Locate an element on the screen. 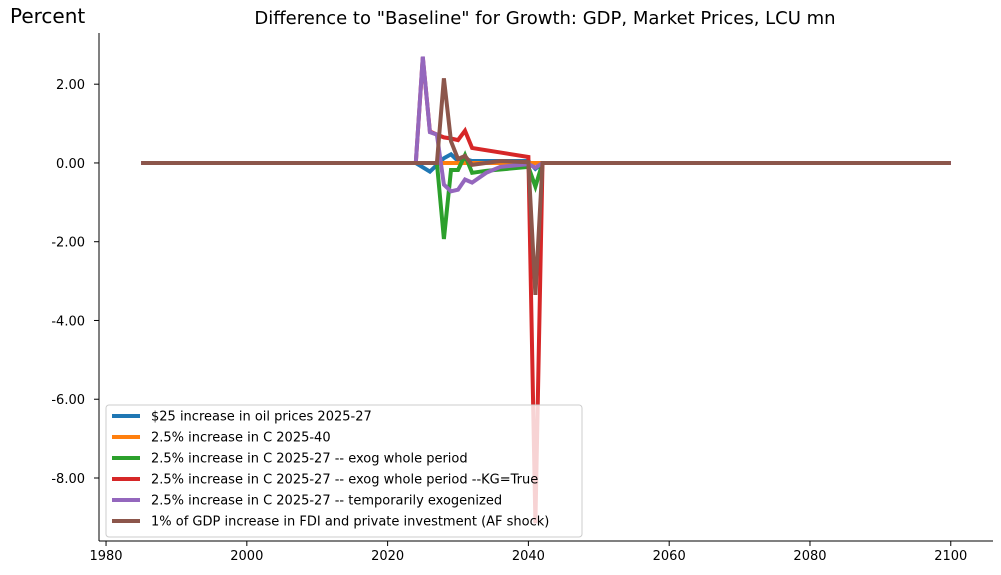  y-tick-label: 2.00 is located at coordinates (70, 85).